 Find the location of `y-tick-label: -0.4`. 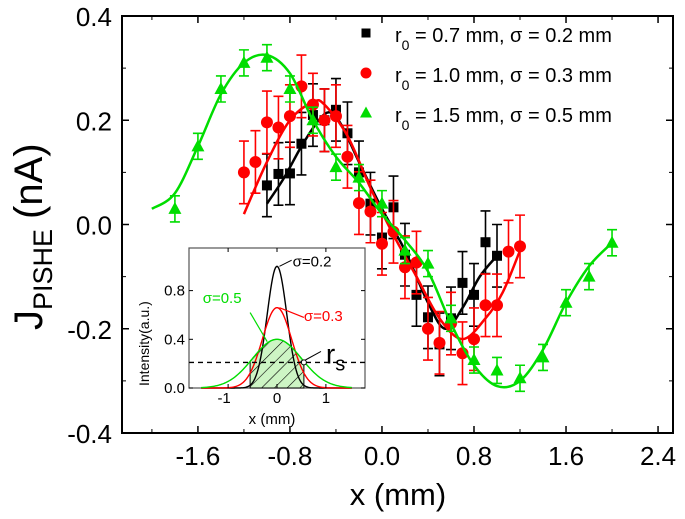

y-tick-label: -0.4 is located at coordinates (89, 434).